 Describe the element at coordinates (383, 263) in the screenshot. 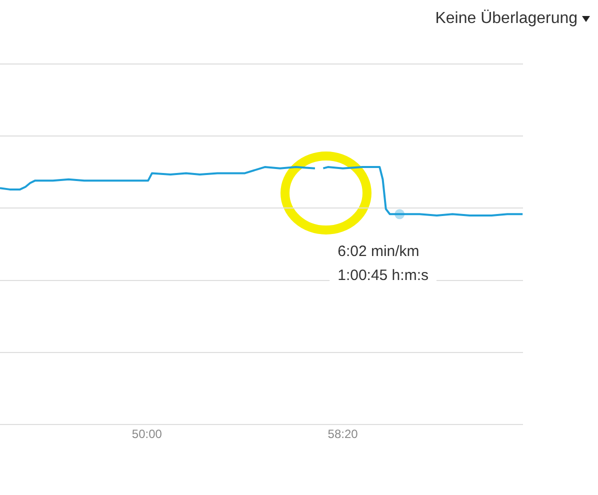

I see `annotation: 6:02 min/km 1:00:45 h:m:s` at that location.